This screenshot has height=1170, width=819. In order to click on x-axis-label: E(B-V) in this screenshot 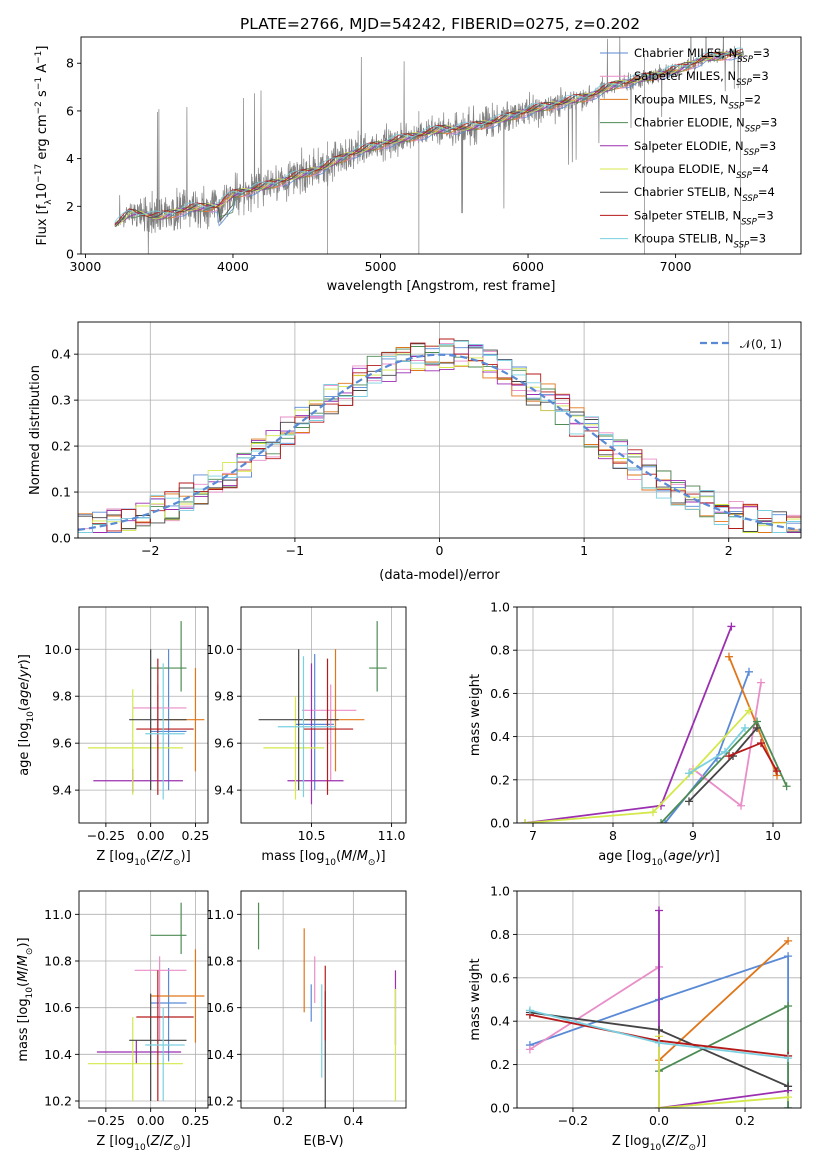, I will do `click(323, 1141)`.